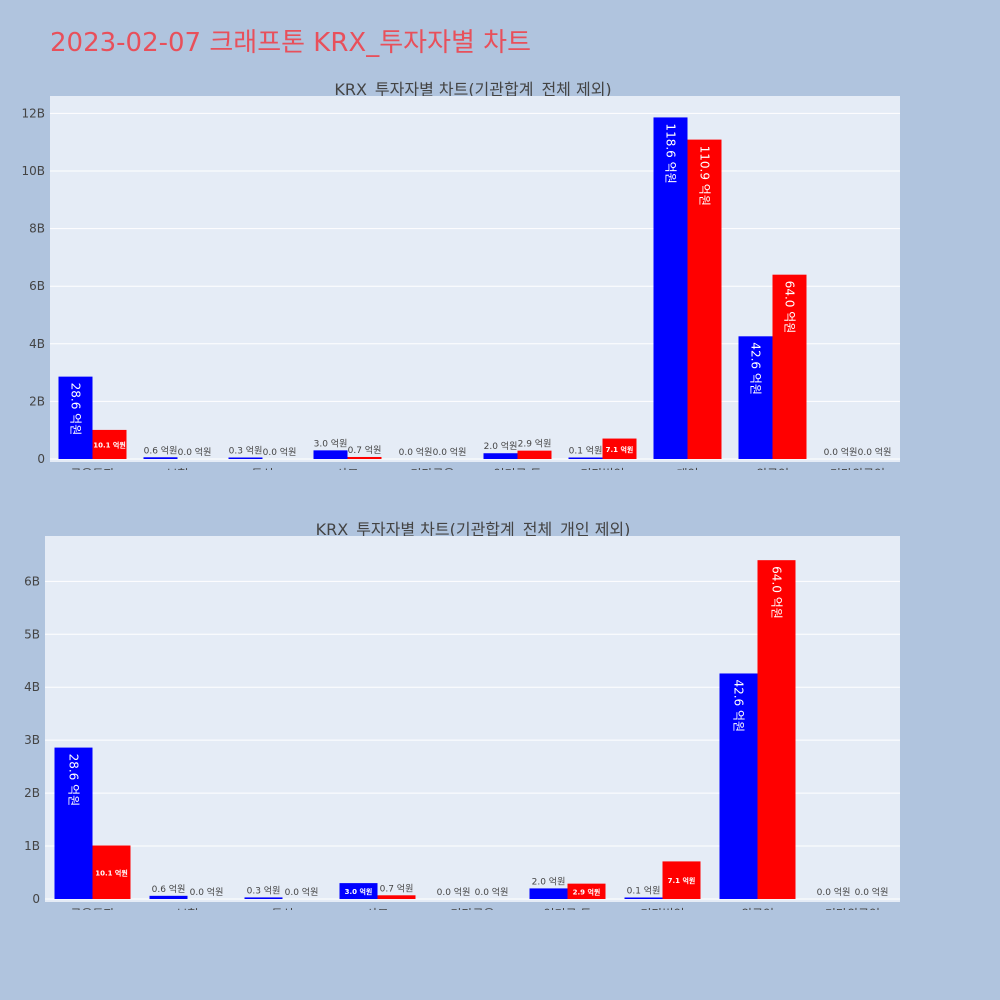 The height and width of the screenshot is (1000, 1000). What do you see at coordinates (291, 43) in the screenshot?
I see `page-title: 2023-02-07 크래프톤 KRX_투자자별 차트` at bounding box center [291, 43].